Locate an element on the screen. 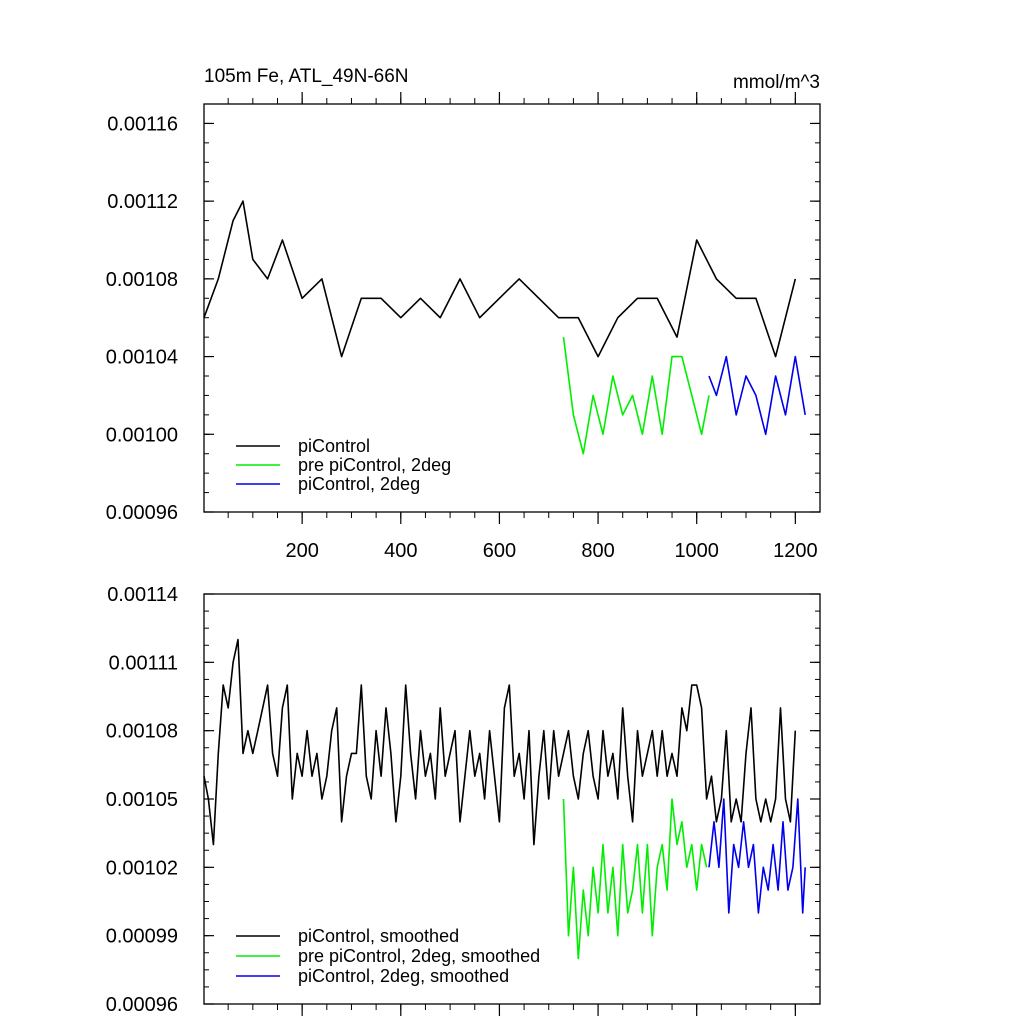 The image size is (1024, 1024). smoothed-ytick-label-6: 0.00114 is located at coordinates (142, 595).